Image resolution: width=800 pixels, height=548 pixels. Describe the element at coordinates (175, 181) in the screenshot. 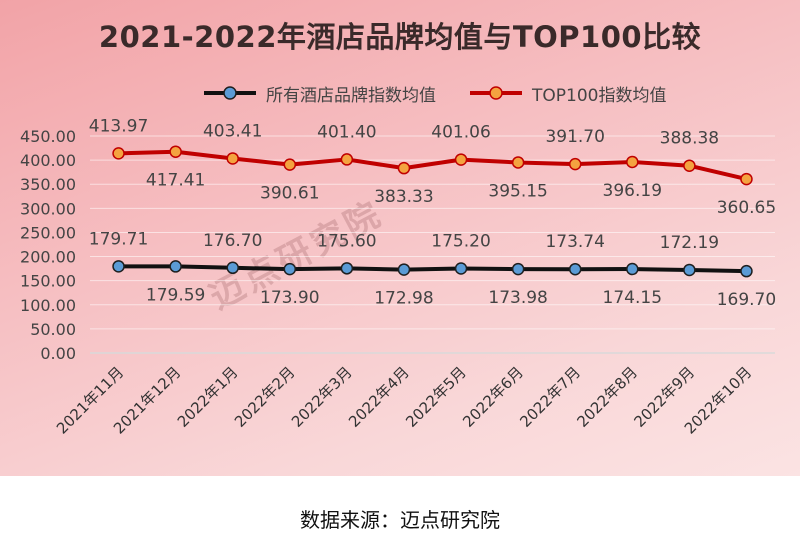

I see `data-label-top100: 417.41` at that location.